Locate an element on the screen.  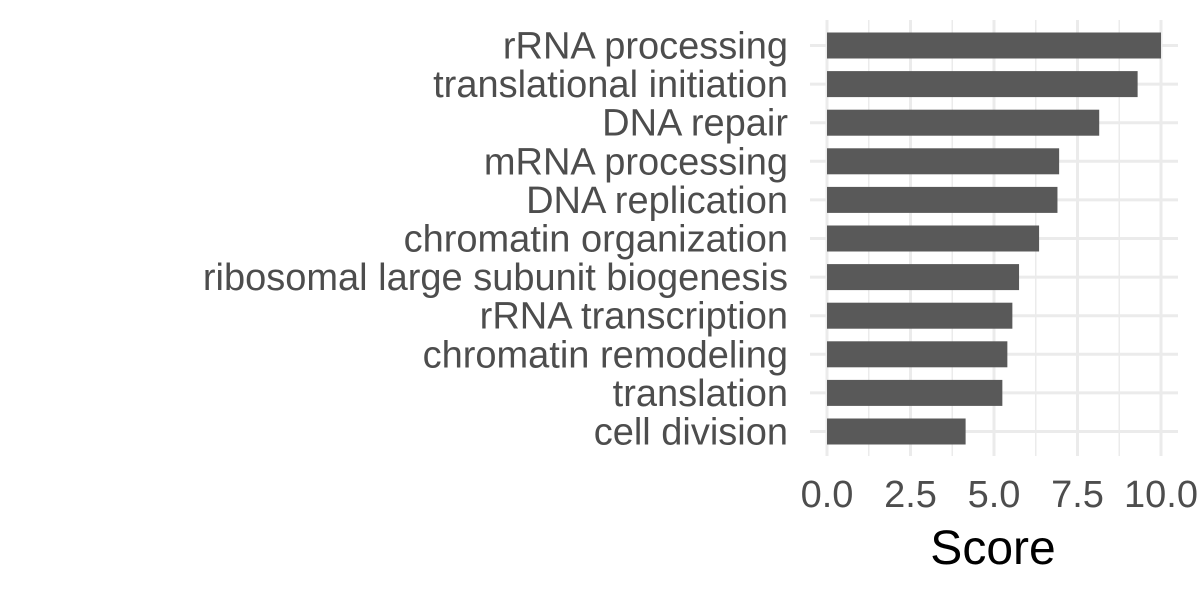
category-label: rRNA transcription is located at coordinates (634, 317).